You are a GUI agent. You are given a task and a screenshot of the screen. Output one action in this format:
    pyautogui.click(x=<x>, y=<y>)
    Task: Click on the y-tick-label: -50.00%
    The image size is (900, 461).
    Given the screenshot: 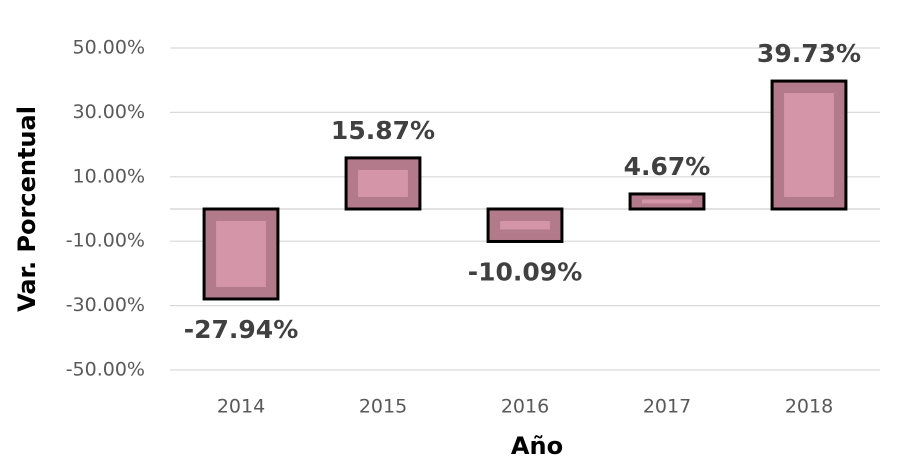 What is the action you would take?
    pyautogui.click(x=105, y=370)
    